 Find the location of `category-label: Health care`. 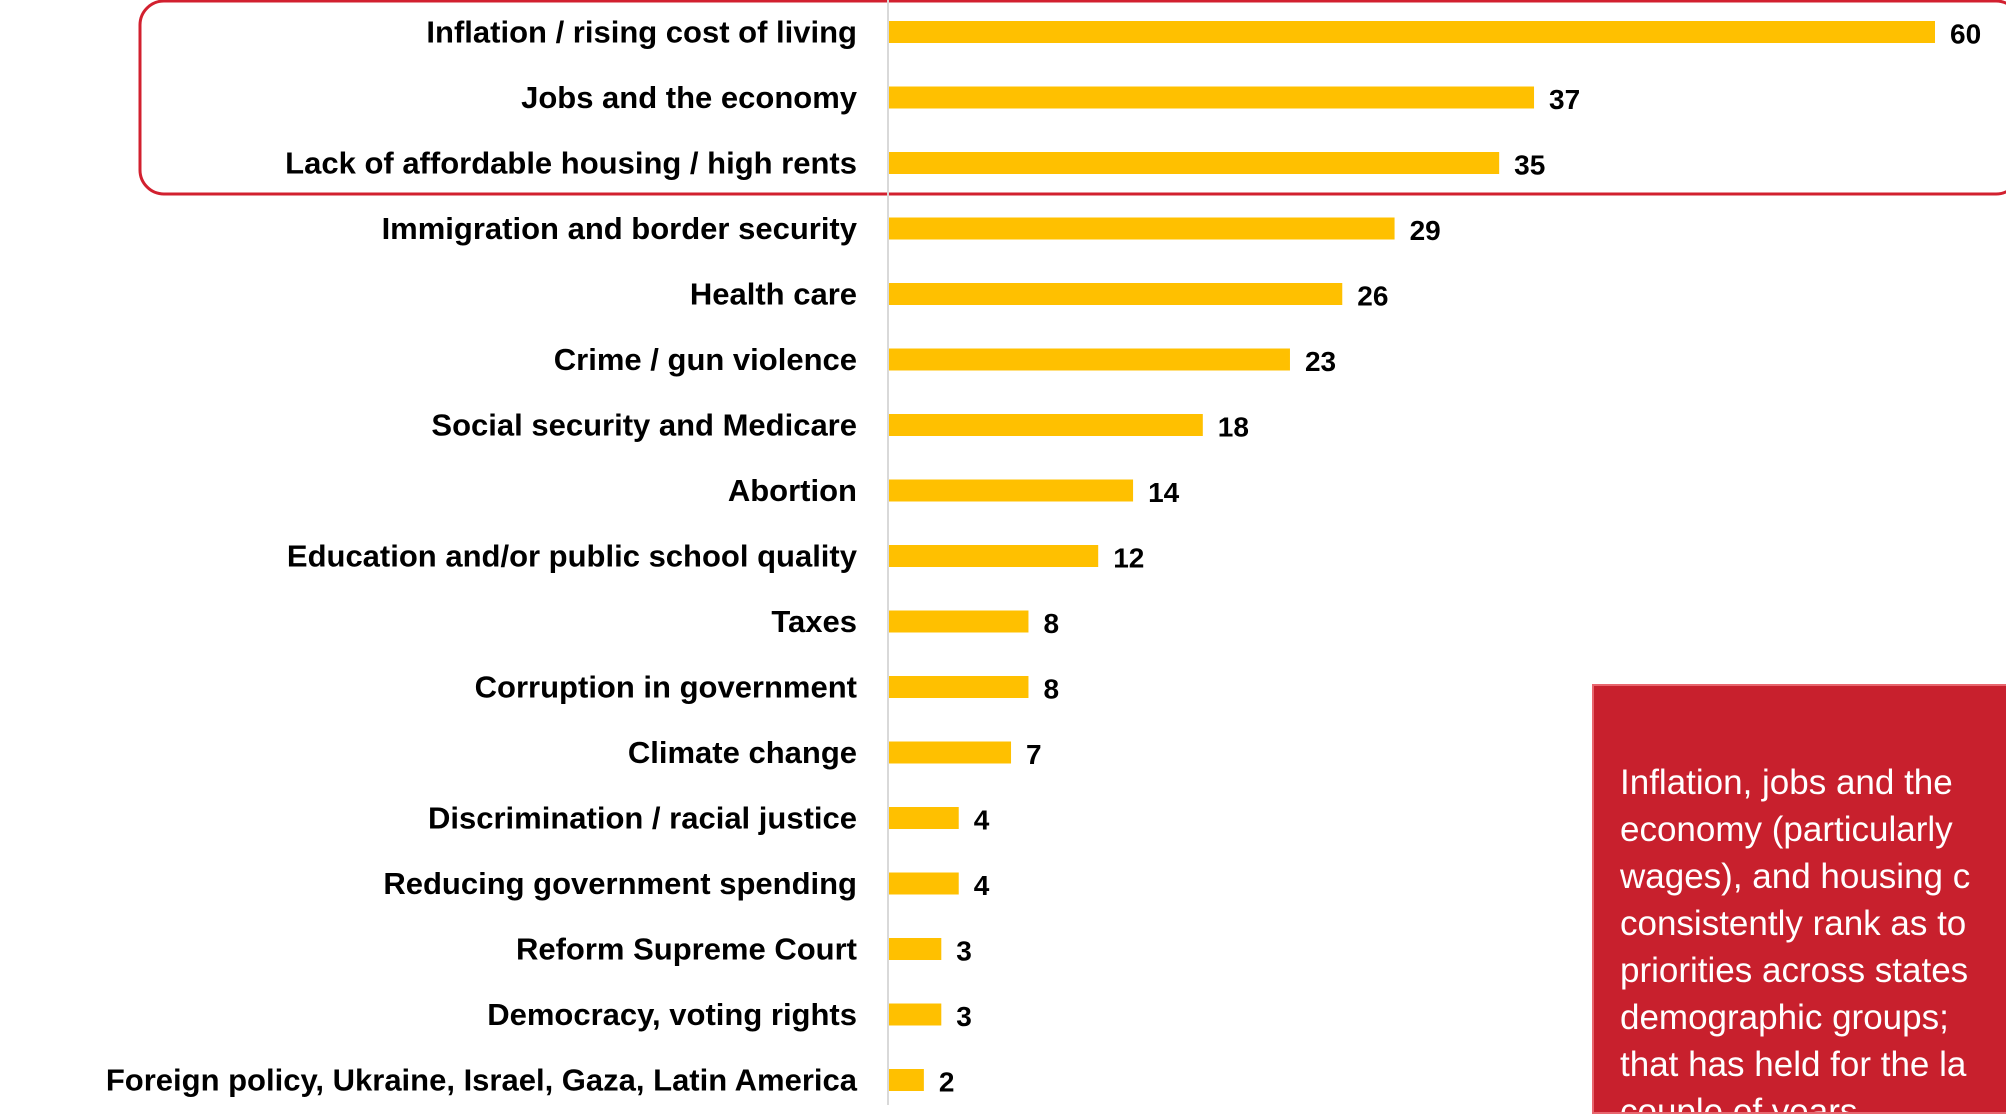

category-label: Health care is located at coordinates (773, 294).